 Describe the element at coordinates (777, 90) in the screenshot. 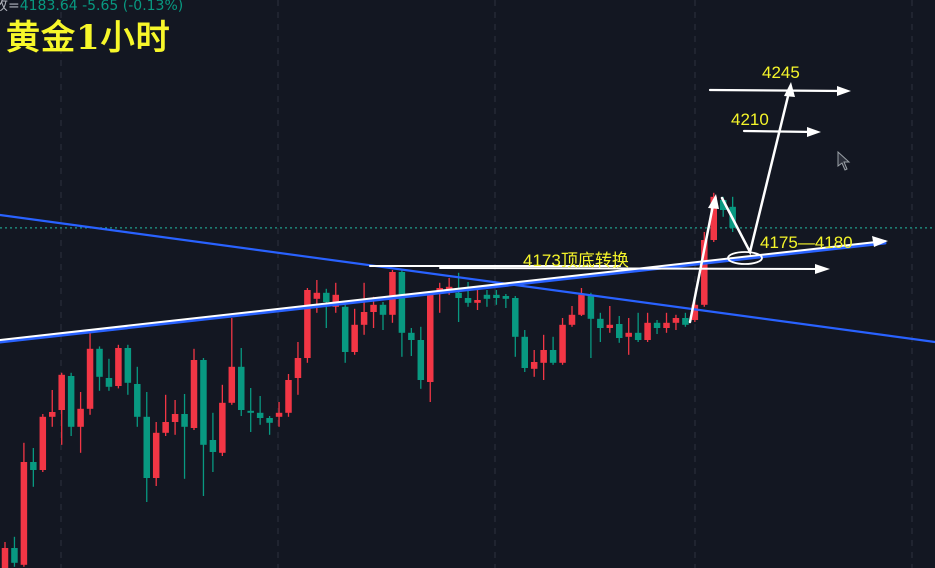

I see `target-4245-arrow` at that location.